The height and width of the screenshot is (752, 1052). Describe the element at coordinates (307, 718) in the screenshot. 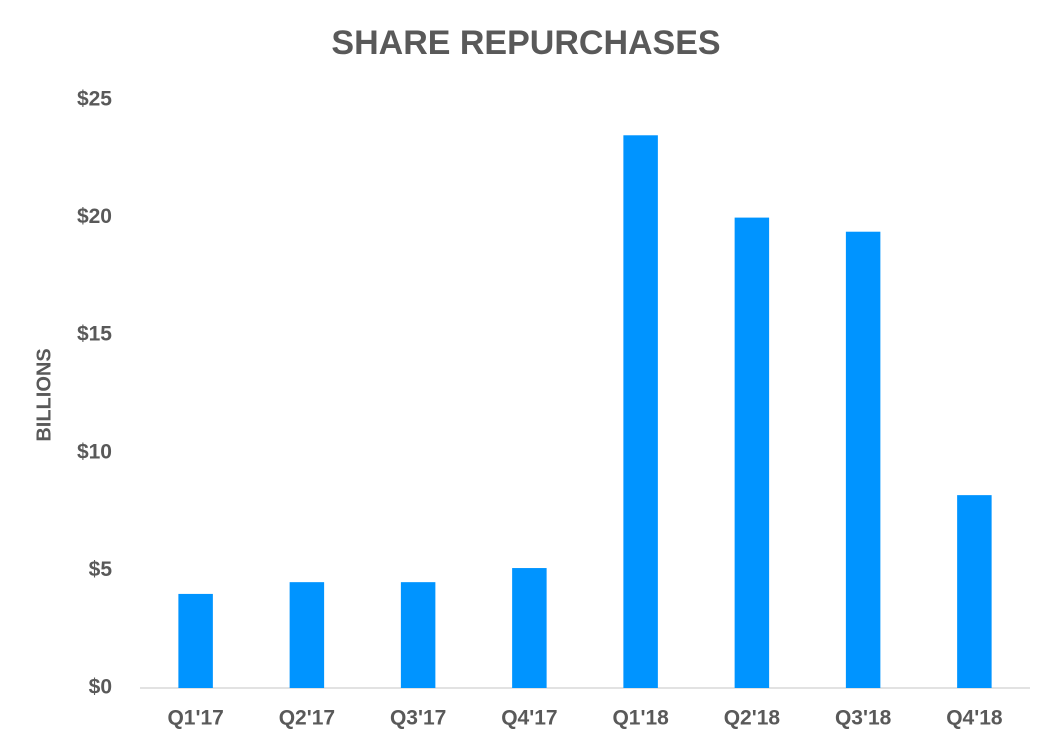

I see `x-tick-label: Q2'17` at that location.